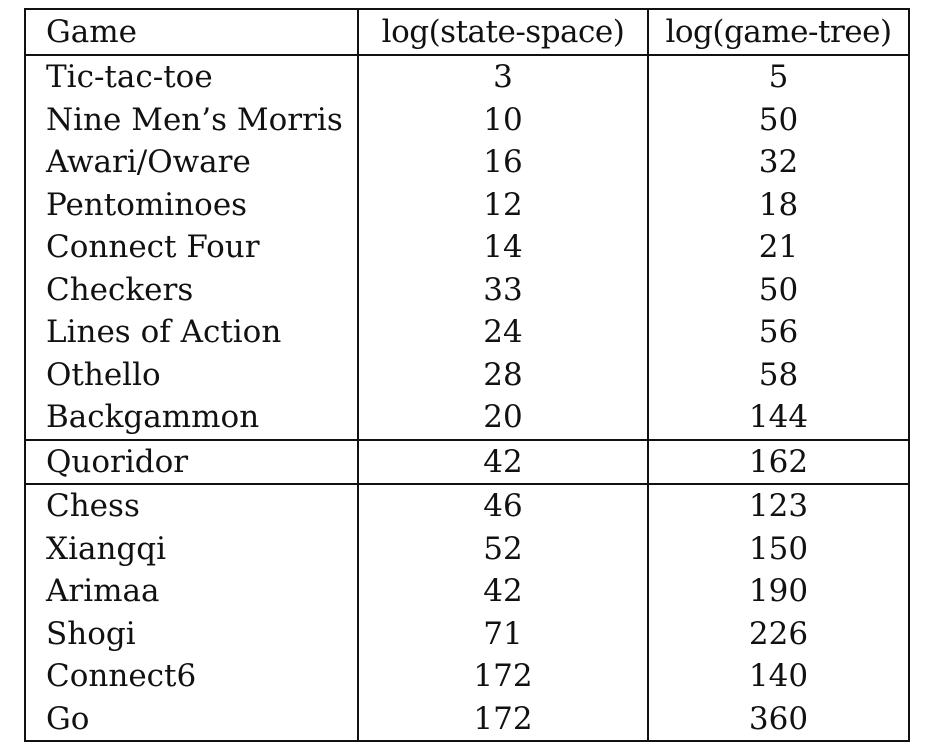 The image size is (930, 756). Describe the element at coordinates (147, 204) in the screenshot. I see `cell-game: Pentominoes` at that location.